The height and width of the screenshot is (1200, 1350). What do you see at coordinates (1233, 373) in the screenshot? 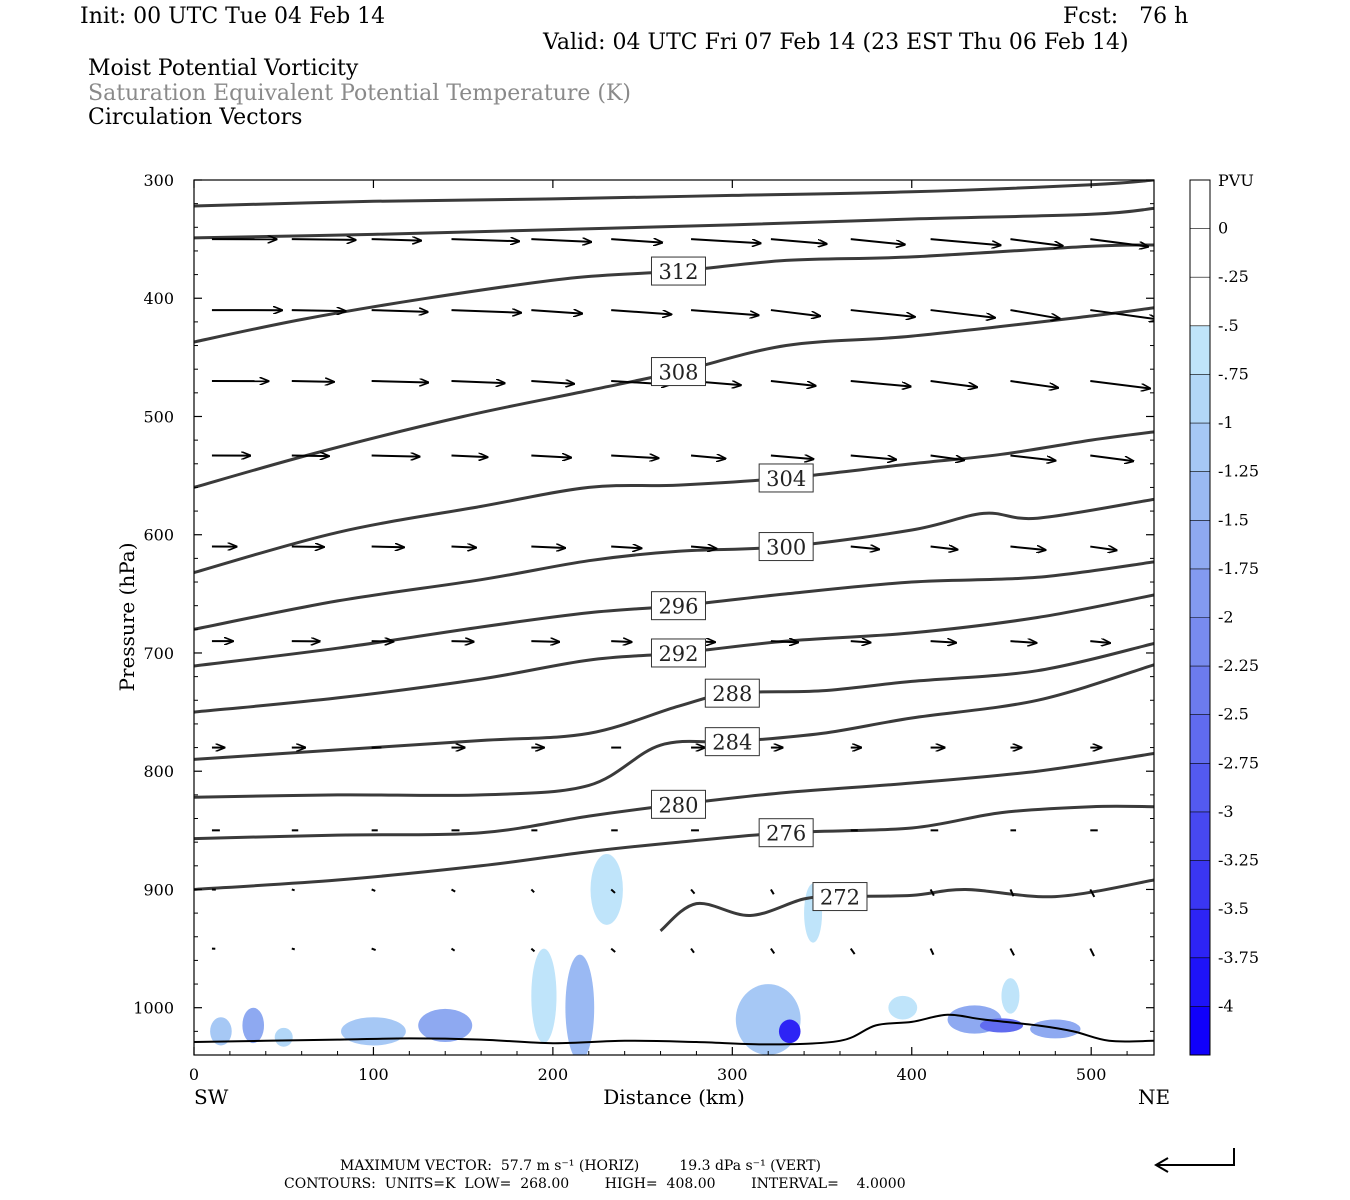
I see `colorbar-label: -.75` at bounding box center [1233, 373].